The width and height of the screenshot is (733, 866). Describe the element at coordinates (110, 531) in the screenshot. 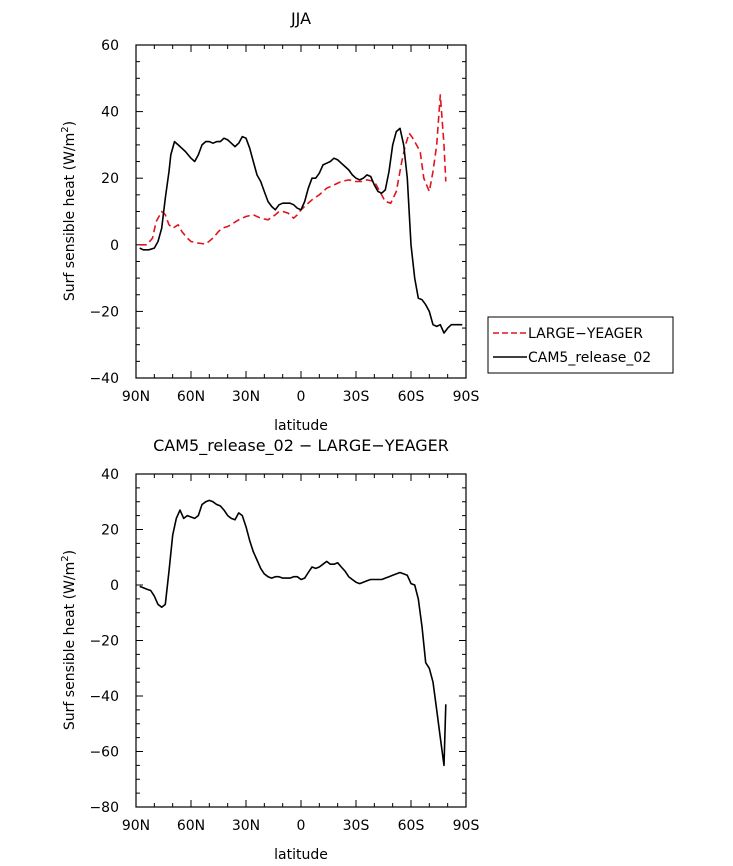

I see `bottom-y-tick-label: 20` at that location.